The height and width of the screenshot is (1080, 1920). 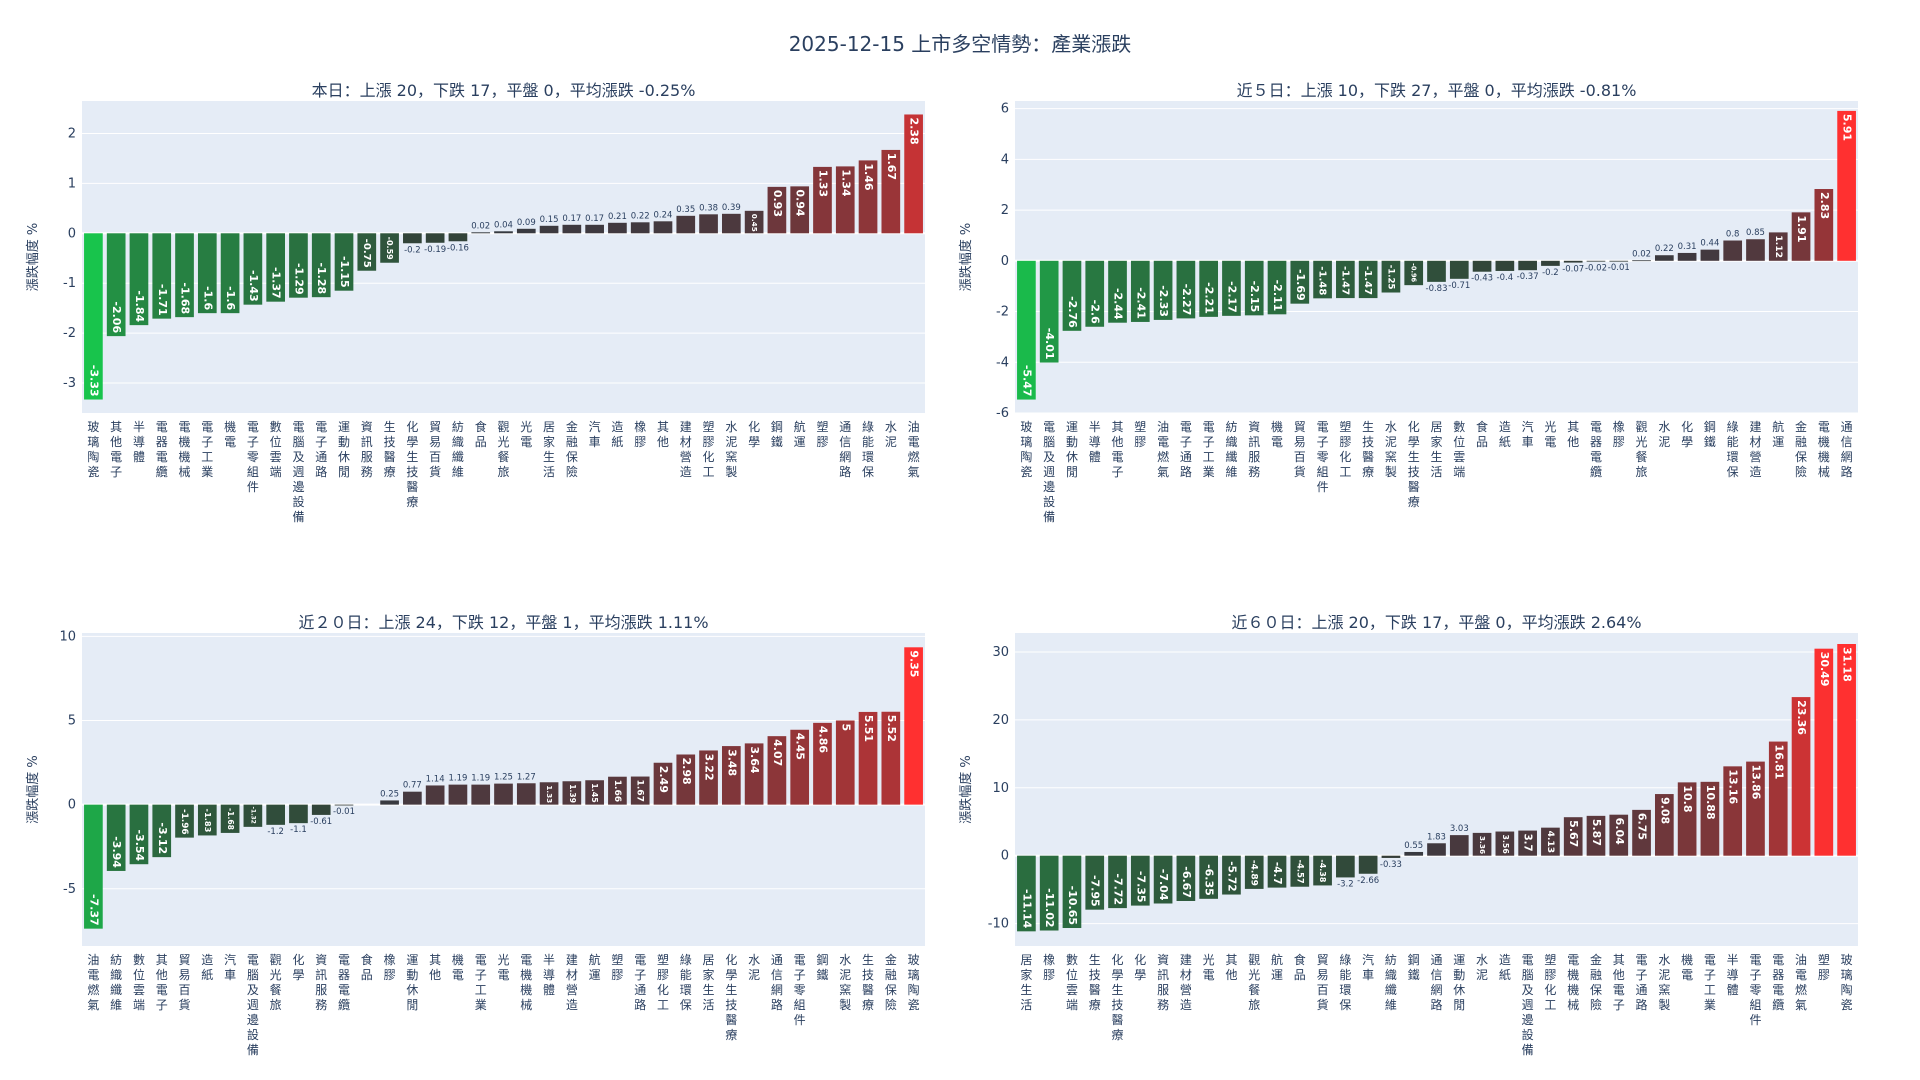 I want to click on x-tick-label: 綠能環保, so click(x=1733, y=449).